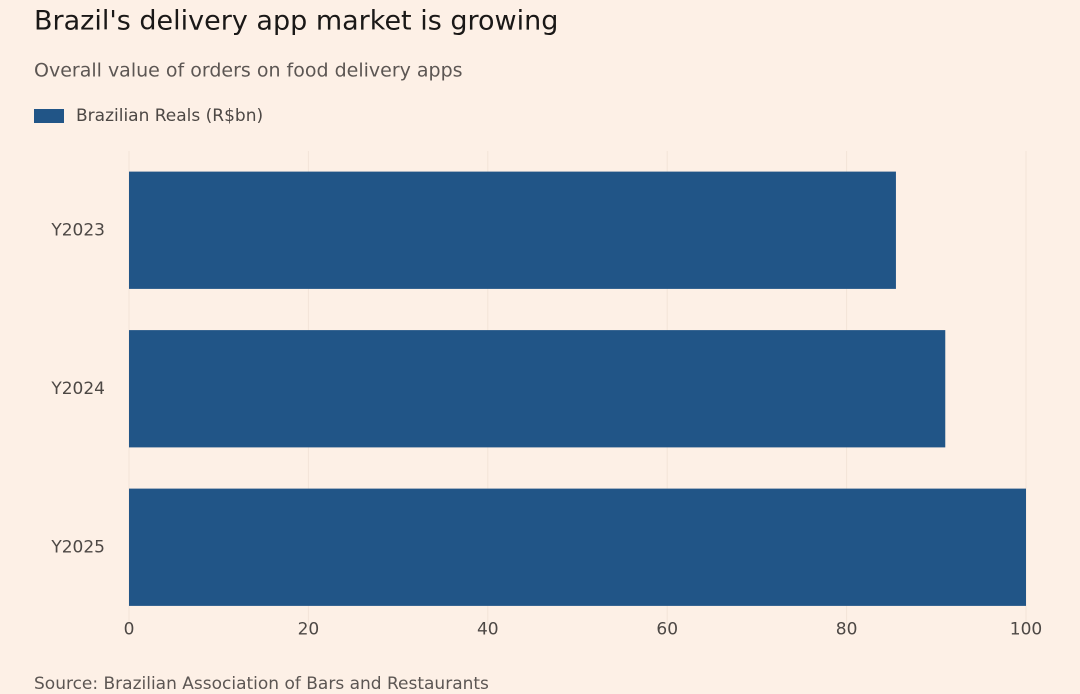  Describe the element at coordinates (169, 116) in the screenshot. I see `legend-label: Brazilian Reals (R$bn)` at that location.